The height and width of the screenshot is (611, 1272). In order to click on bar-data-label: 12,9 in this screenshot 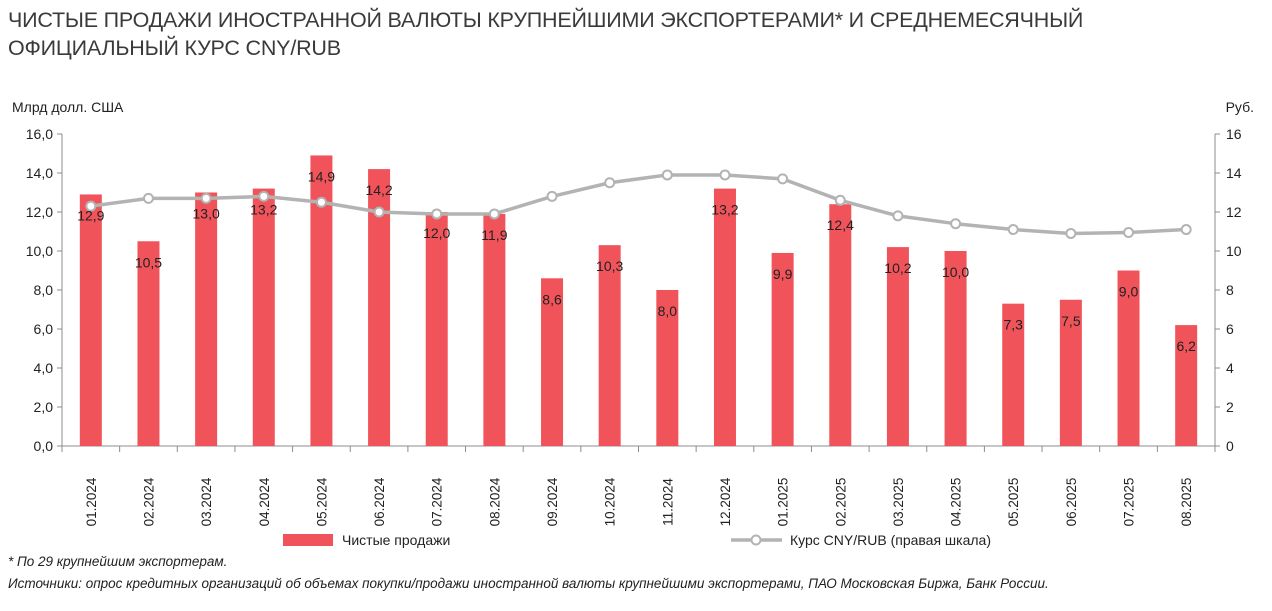, I will do `click(90, 215)`.